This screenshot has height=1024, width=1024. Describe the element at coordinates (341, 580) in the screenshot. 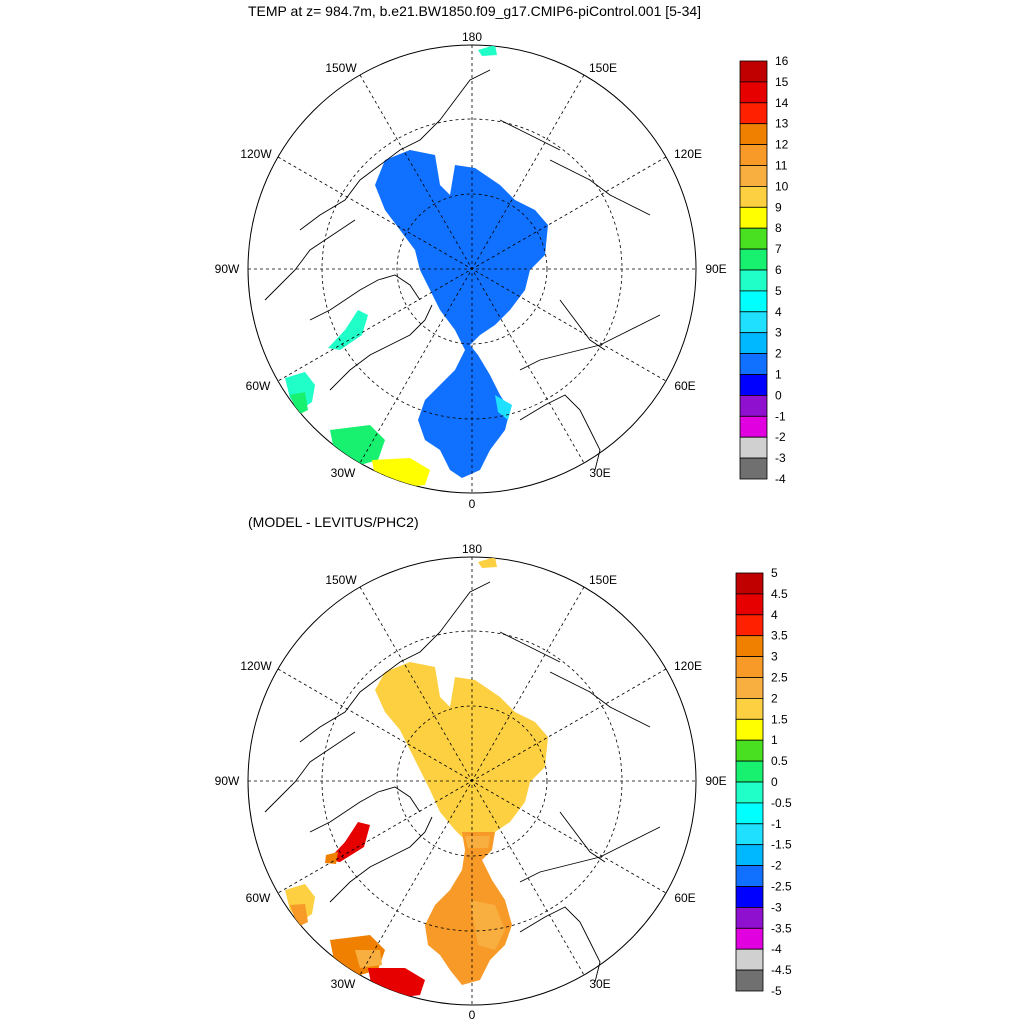

I see `bottom-lon-label-150w: 150W` at that location.